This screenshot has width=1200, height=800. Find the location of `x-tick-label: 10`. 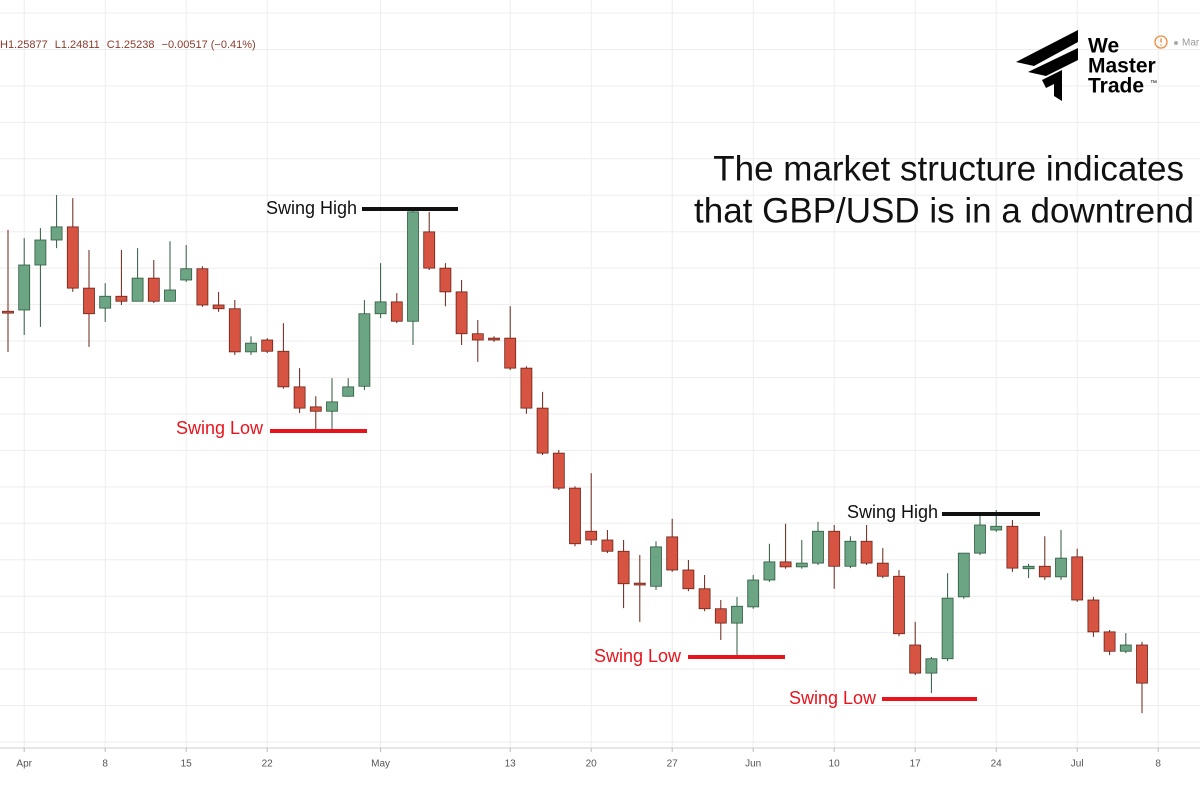

x-tick-label: 10 is located at coordinates (835, 764).